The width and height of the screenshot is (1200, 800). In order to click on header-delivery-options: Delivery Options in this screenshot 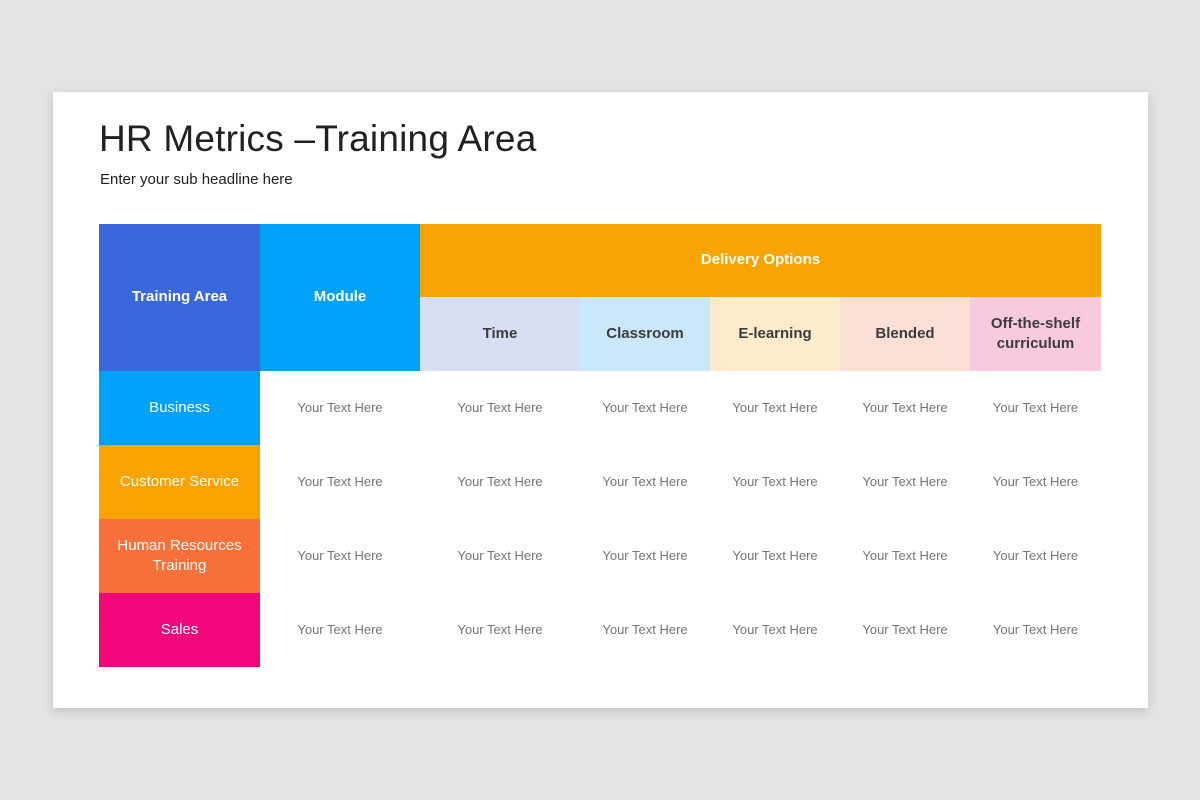, I will do `click(760, 260)`.